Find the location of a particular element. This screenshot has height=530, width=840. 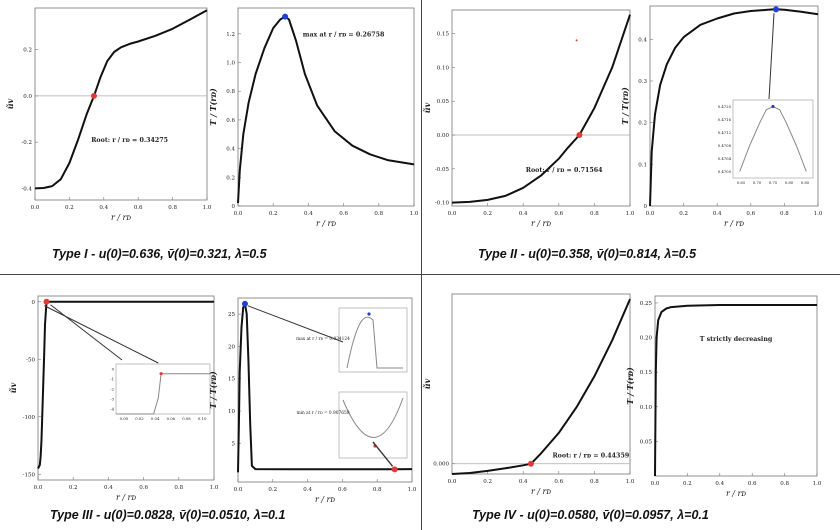

y-tick-label: -0.05 is located at coordinates (442, 170).